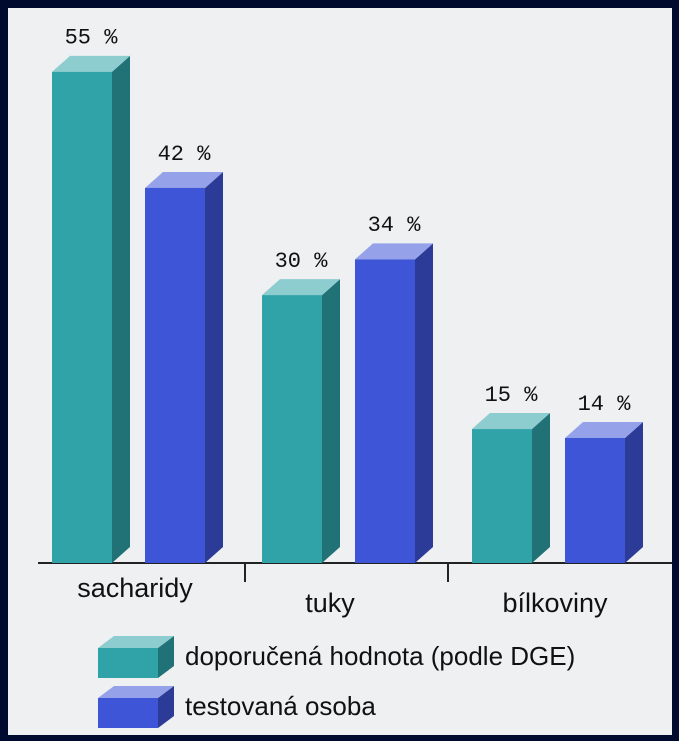 This screenshot has height=741, width=679. What do you see at coordinates (330, 603) in the screenshot?
I see `x-tick-label: tuky` at bounding box center [330, 603].